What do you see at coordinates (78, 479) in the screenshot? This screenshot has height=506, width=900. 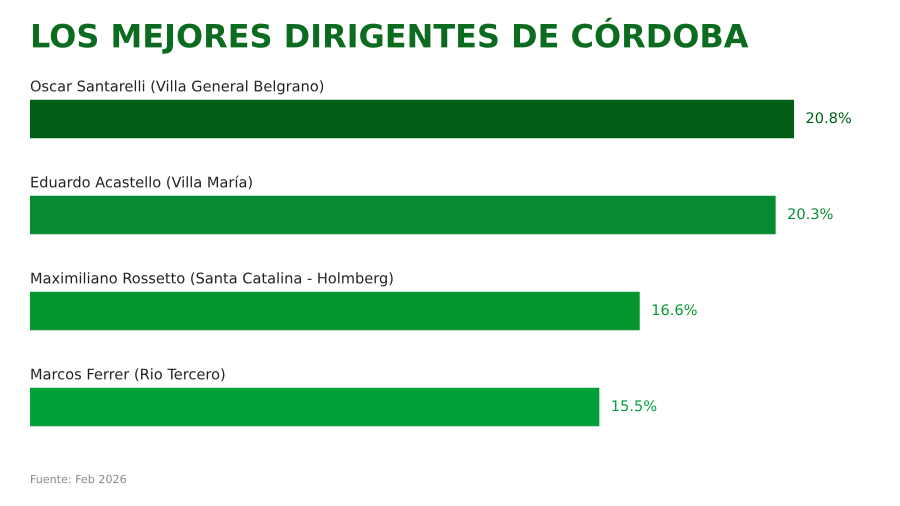 I see `source-note: Fuente: Feb 2026` at bounding box center [78, 479].